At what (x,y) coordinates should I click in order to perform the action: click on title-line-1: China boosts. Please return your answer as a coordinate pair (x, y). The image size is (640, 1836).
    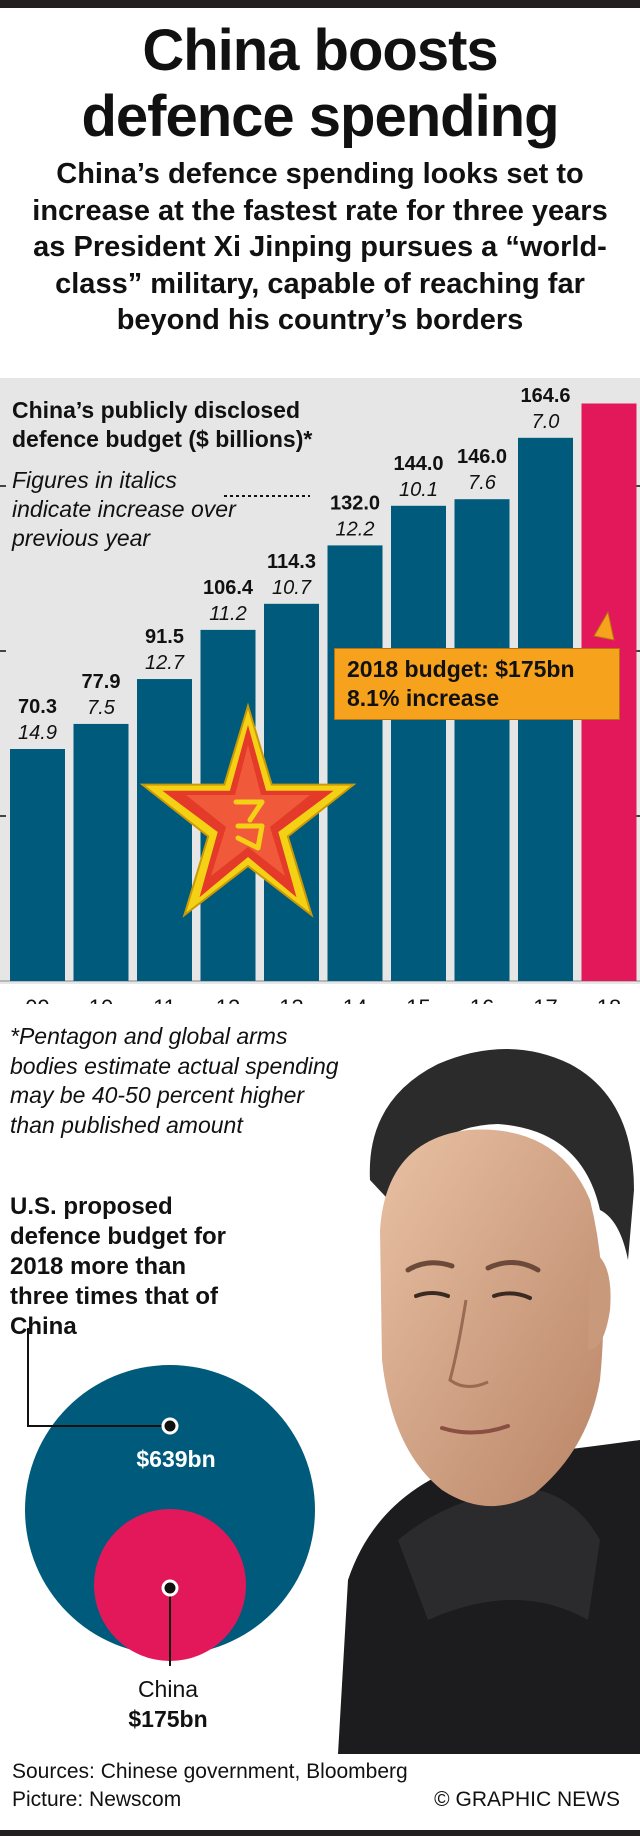
    Looking at the image, I should click on (320, 50).